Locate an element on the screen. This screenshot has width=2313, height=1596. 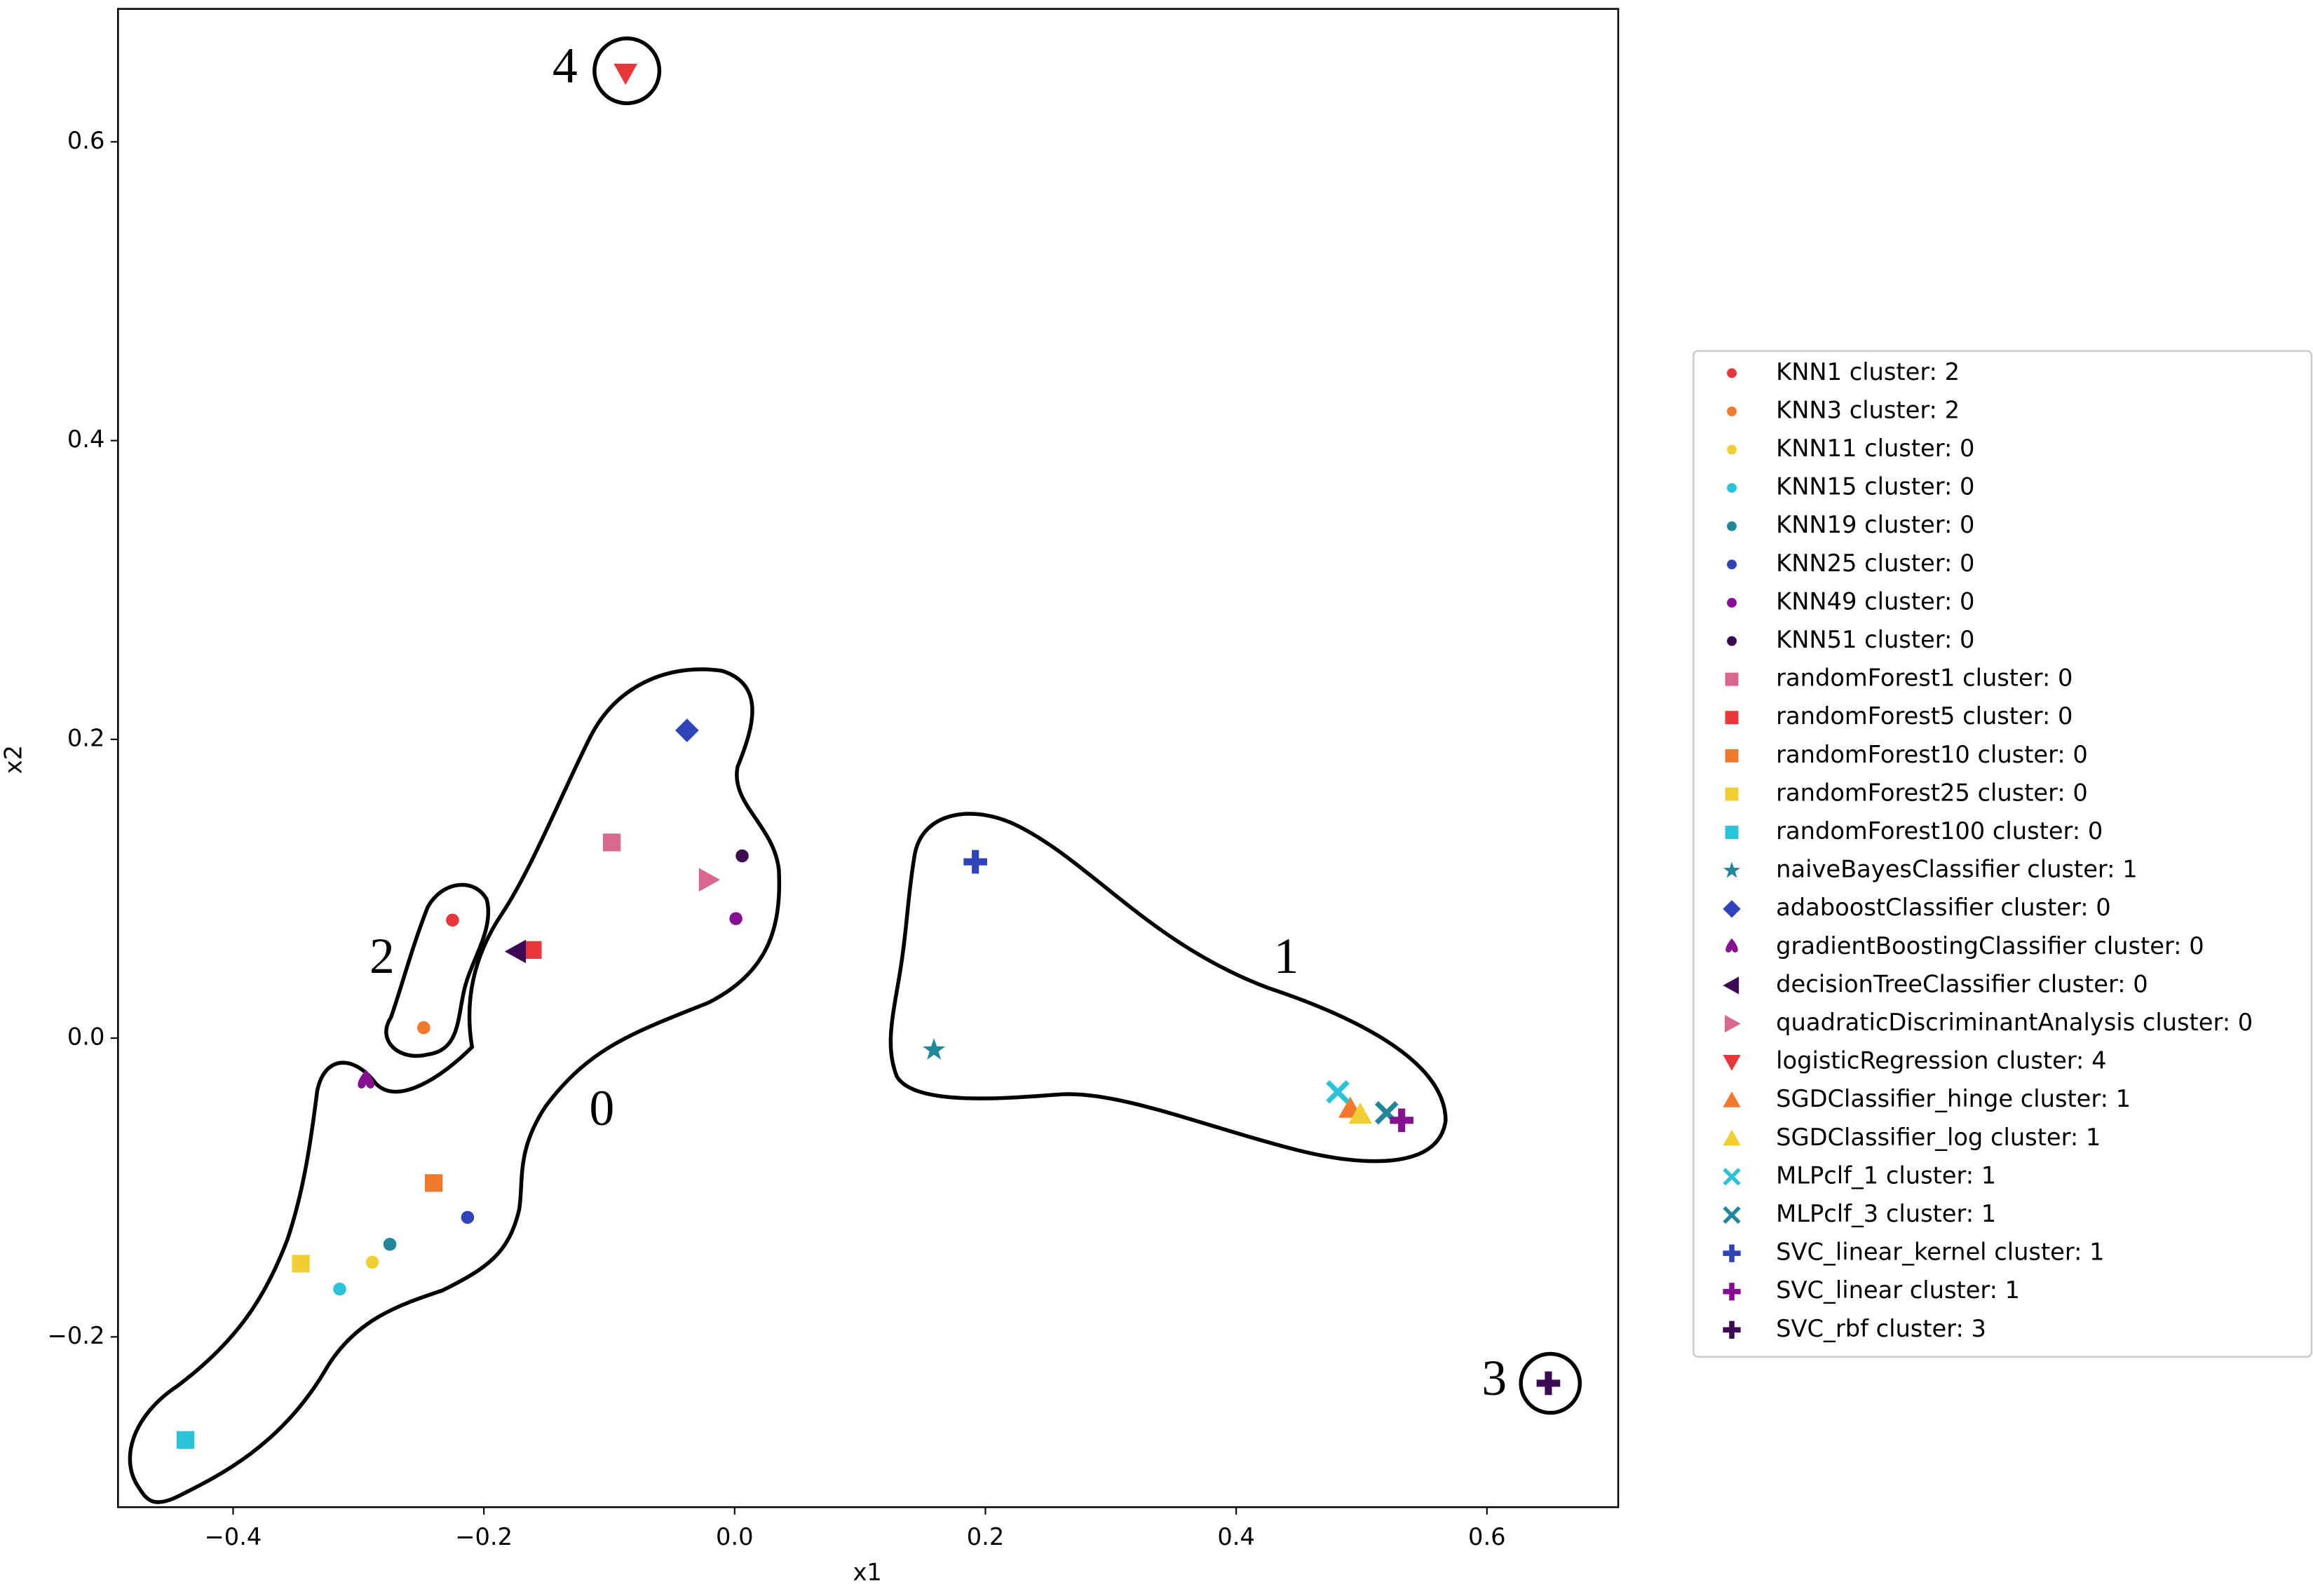
cluster-label: 0 is located at coordinates (602, 1109).